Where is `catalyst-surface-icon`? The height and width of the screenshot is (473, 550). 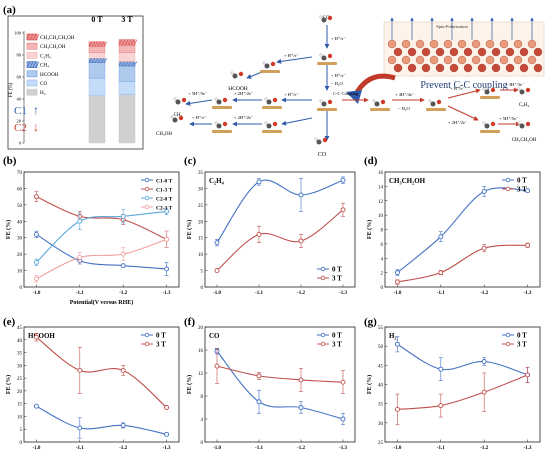 catalyst-surface-icon is located at coordinates (490, 131).